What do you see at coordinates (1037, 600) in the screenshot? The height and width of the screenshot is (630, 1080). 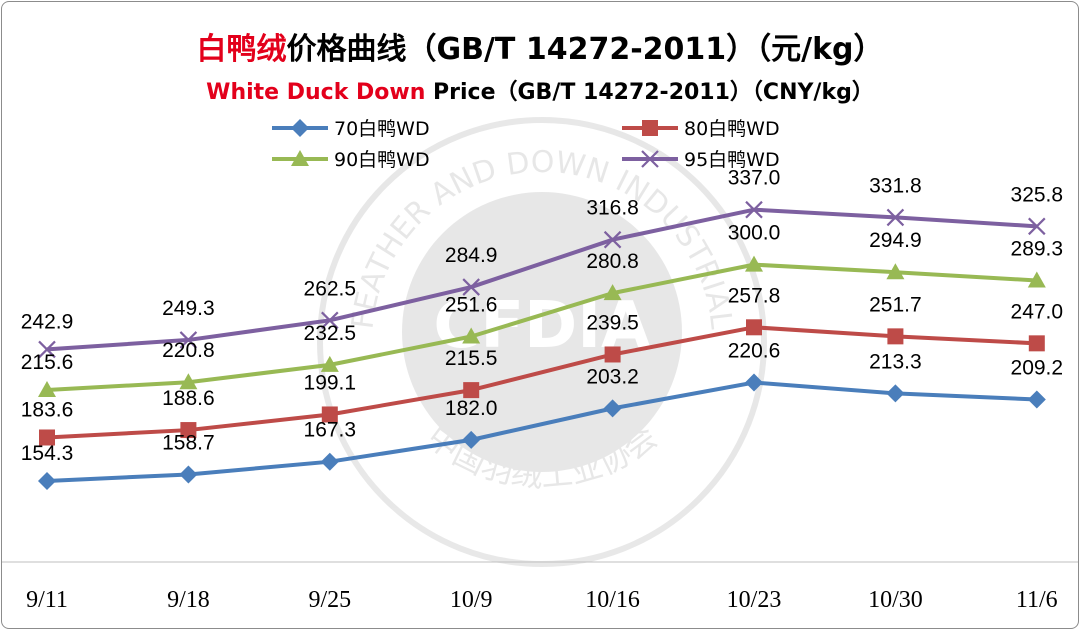 I see `x-tick-label: 11/6` at bounding box center [1037, 600].